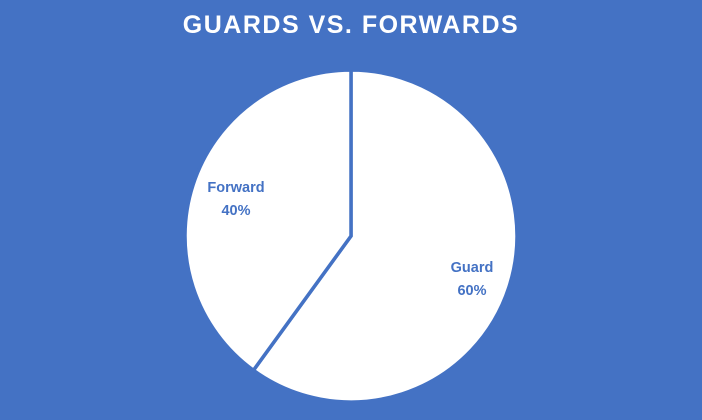  Describe the element at coordinates (235, 211) in the screenshot. I see `slice-value-forward: 40%` at that location.